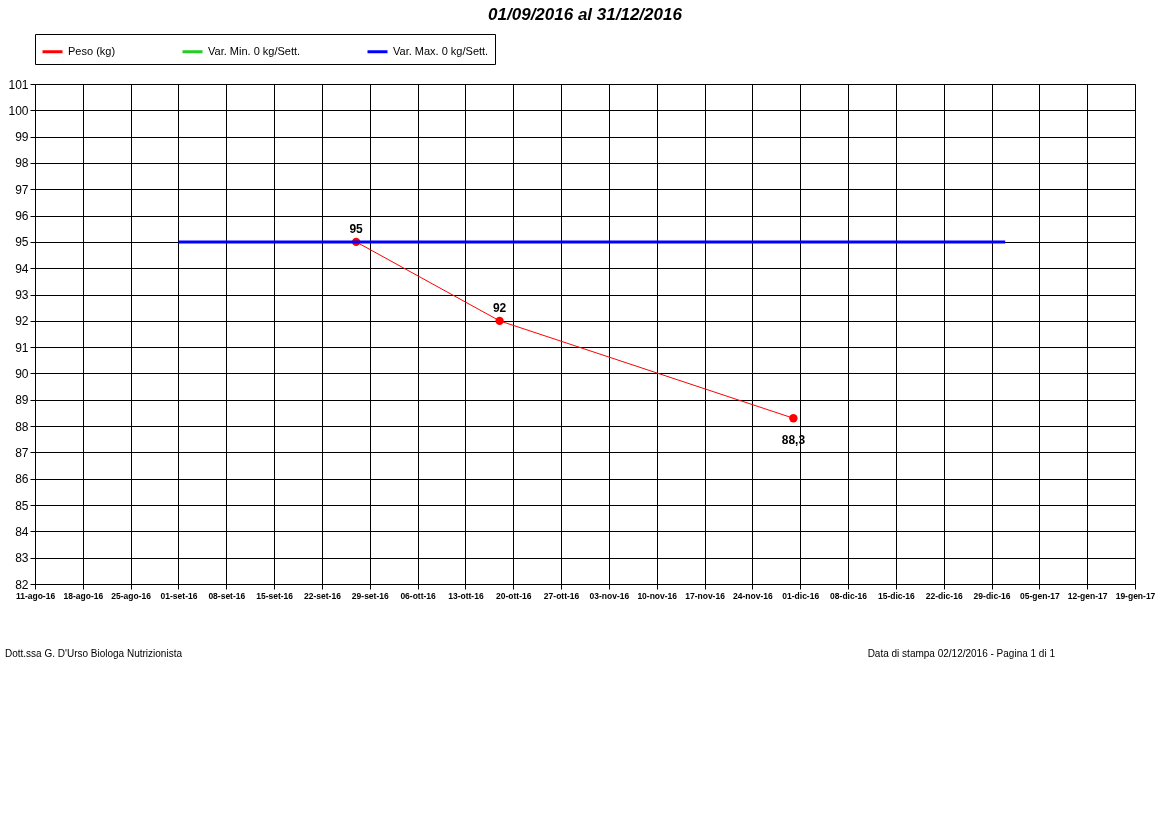 Image resolution: width=1169 pixels, height=826 pixels. Describe the element at coordinates (227, 595) in the screenshot. I see `x-tick-label: 08-set-16` at that location.